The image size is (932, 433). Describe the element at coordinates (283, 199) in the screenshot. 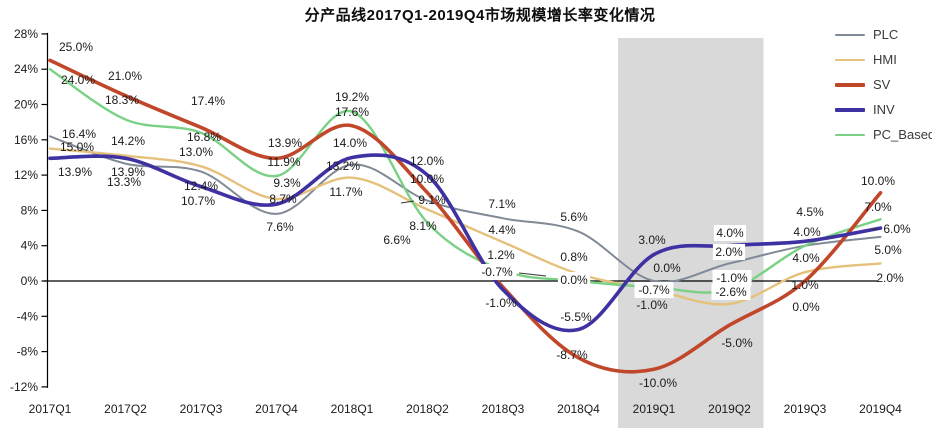

I see `data-label-INV: 8.7%` at that location.